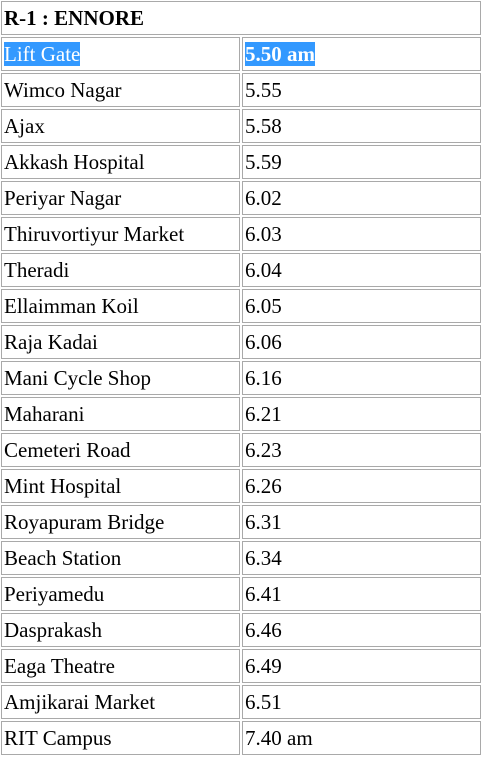 Image resolution: width=482 pixels, height=757 pixels. What do you see at coordinates (361, 522) in the screenshot?
I see `stop-time: 6.31` at bounding box center [361, 522].